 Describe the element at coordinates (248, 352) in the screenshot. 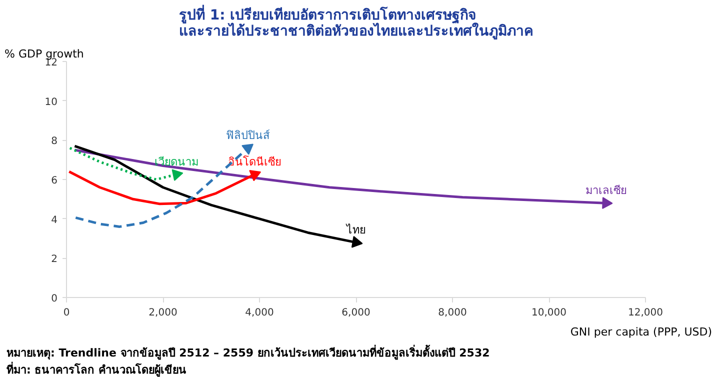

I see `text: หมายเหตุ: Trendline จากข้อมูลปี 2512 – 2559 ยกเว้นประเทศเวียดนามที่ข้อมูลเริ่มตั้งแต่ปี 2532` at that location.